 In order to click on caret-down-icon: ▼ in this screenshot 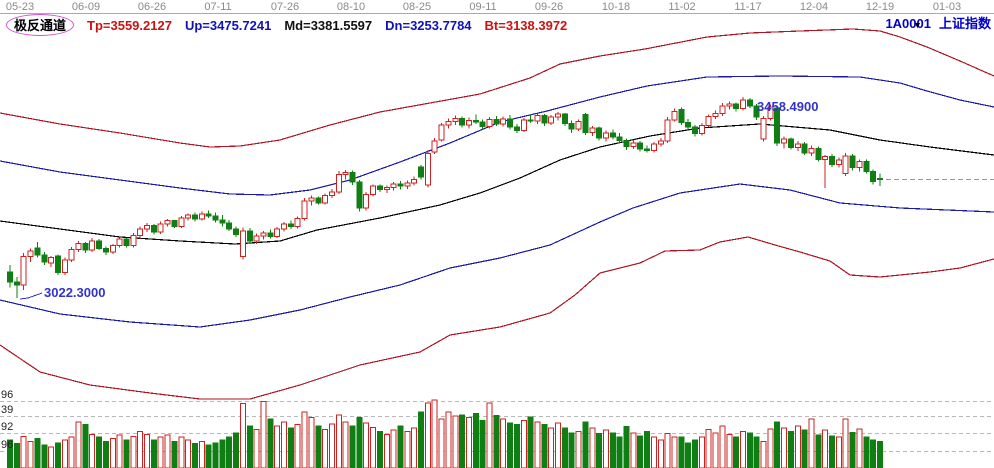, I will do `click(917, 25)`.